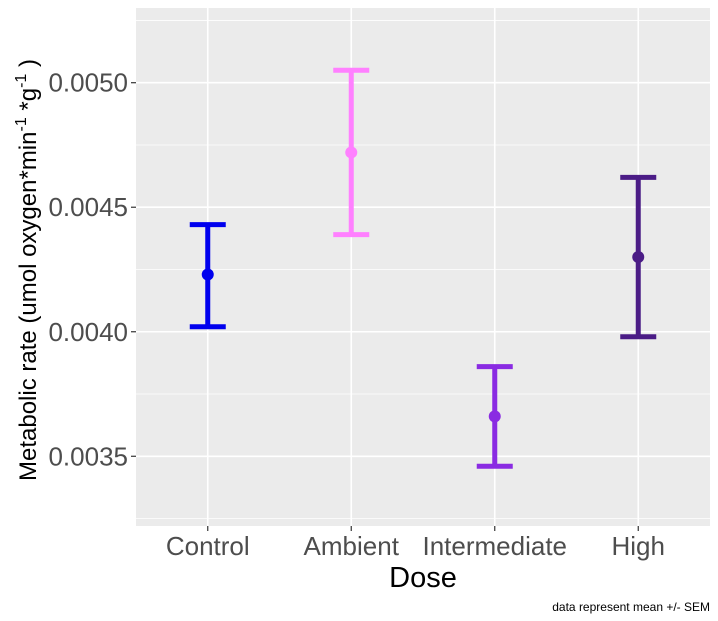 The image size is (718, 621). I want to click on y-axis-title: Metabolic rate (umol oxygen*min-1 *g-1 ), so click(27, 270).